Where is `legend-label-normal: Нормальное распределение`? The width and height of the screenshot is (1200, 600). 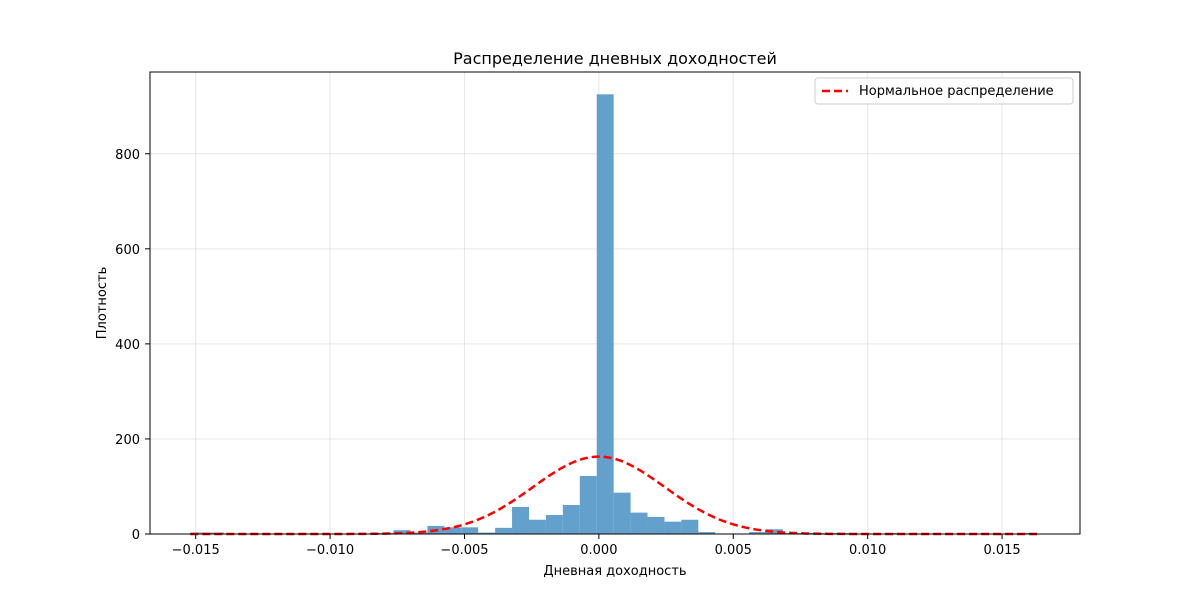 legend-label-normal: Нормальное распределение is located at coordinates (956, 91).